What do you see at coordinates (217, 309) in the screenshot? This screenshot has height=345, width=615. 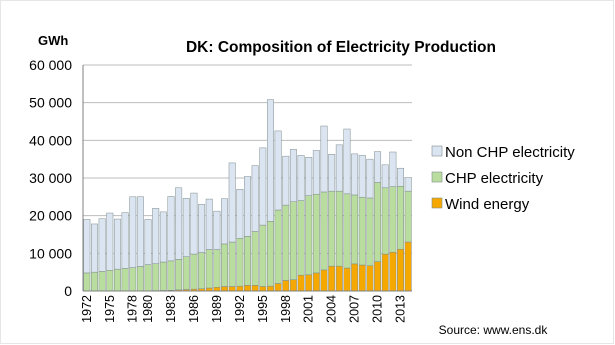 I see `x-tick-label: 1989` at bounding box center [217, 309].